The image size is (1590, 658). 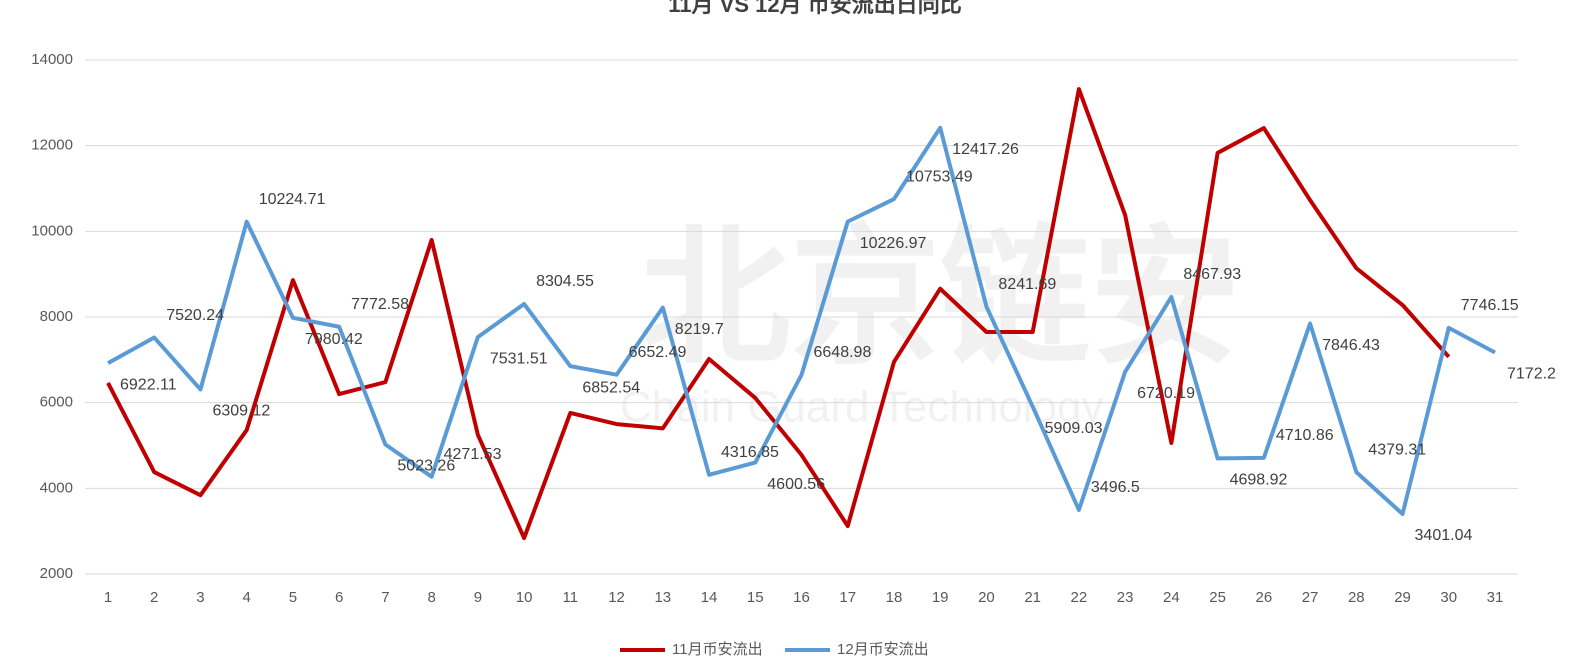 What do you see at coordinates (986, 597) in the screenshot?
I see `x-tick-label: 20` at bounding box center [986, 597].